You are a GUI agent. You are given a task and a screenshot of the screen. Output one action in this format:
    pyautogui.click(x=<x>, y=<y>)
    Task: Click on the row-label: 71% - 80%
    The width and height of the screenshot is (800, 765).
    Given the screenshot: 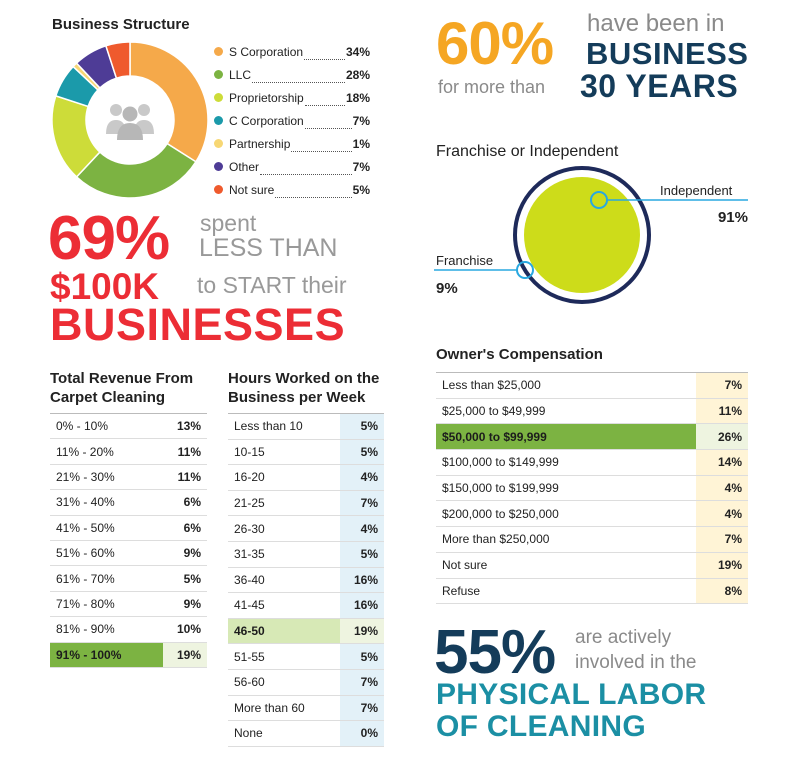 What is the action you would take?
    pyautogui.click(x=85, y=603)
    